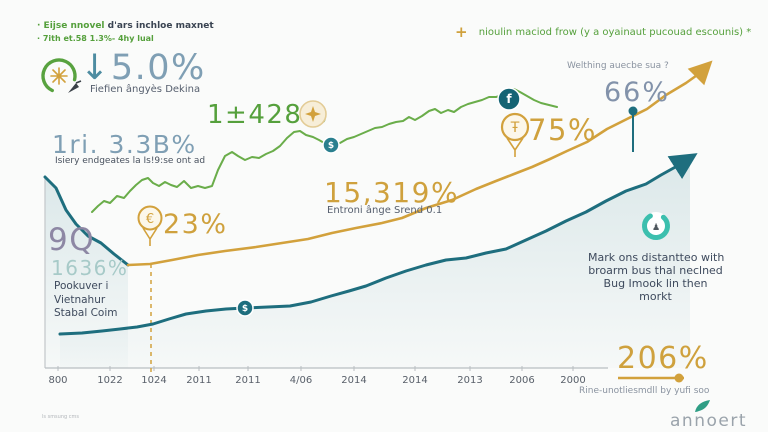  Describe the element at coordinates (618, 66) in the screenshot. I see `welthing-label: Welthing auecbe sua ?` at that location.